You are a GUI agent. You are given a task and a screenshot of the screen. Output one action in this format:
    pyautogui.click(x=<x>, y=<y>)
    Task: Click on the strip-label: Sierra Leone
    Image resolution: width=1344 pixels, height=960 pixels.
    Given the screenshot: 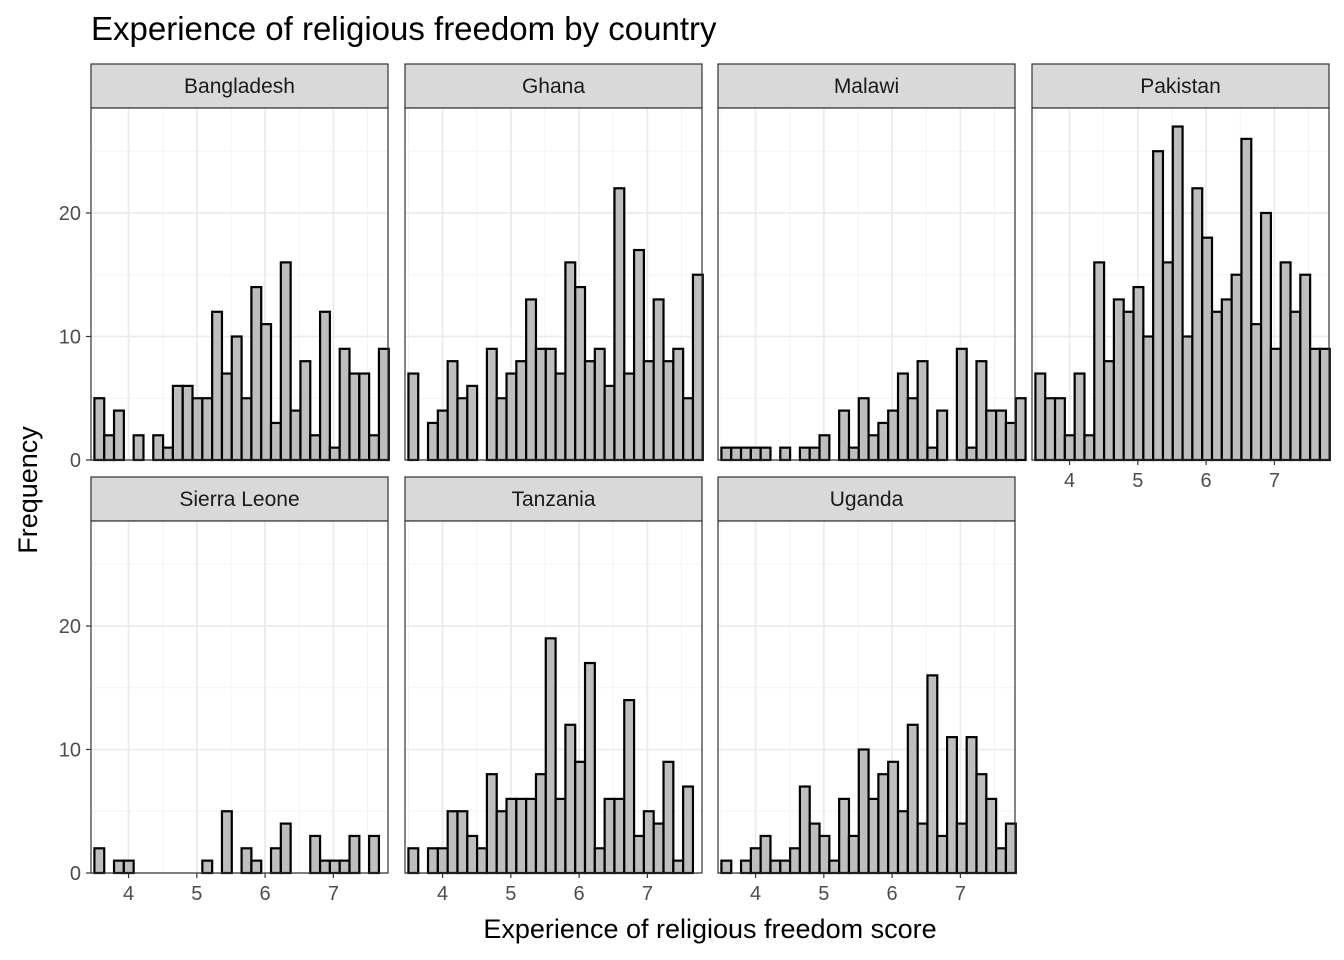 What is the action you would take?
    pyautogui.click(x=239, y=499)
    